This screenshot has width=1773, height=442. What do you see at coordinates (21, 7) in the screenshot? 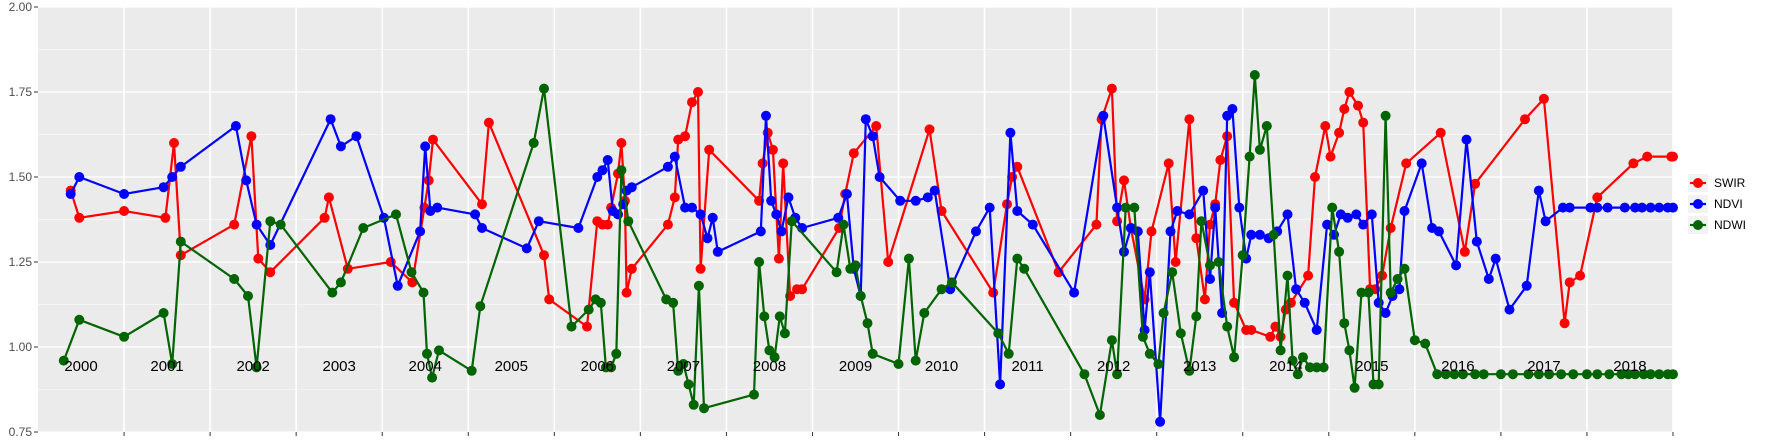
I see `y-tick-label: 2.00` at bounding box center [21, 7].